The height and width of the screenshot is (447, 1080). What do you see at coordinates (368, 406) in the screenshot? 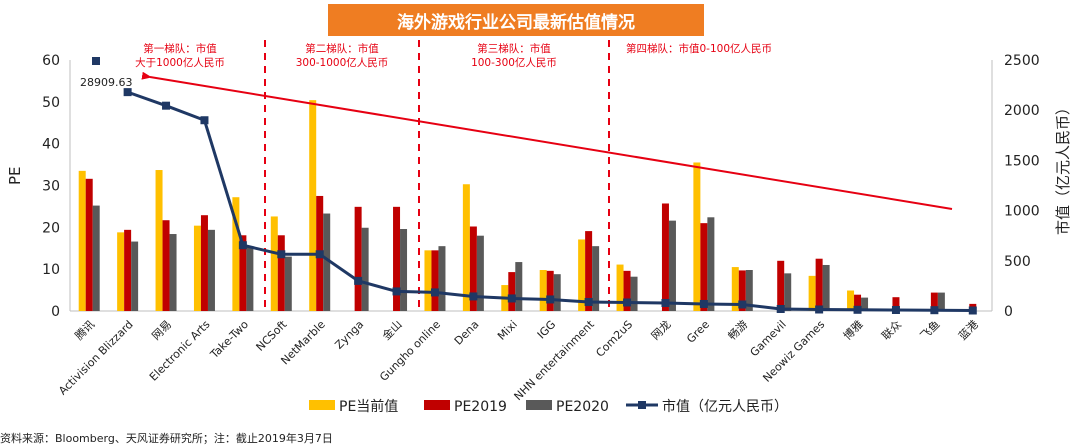
I see `legend-label: PE当前值` at bounding box center [368, 406].